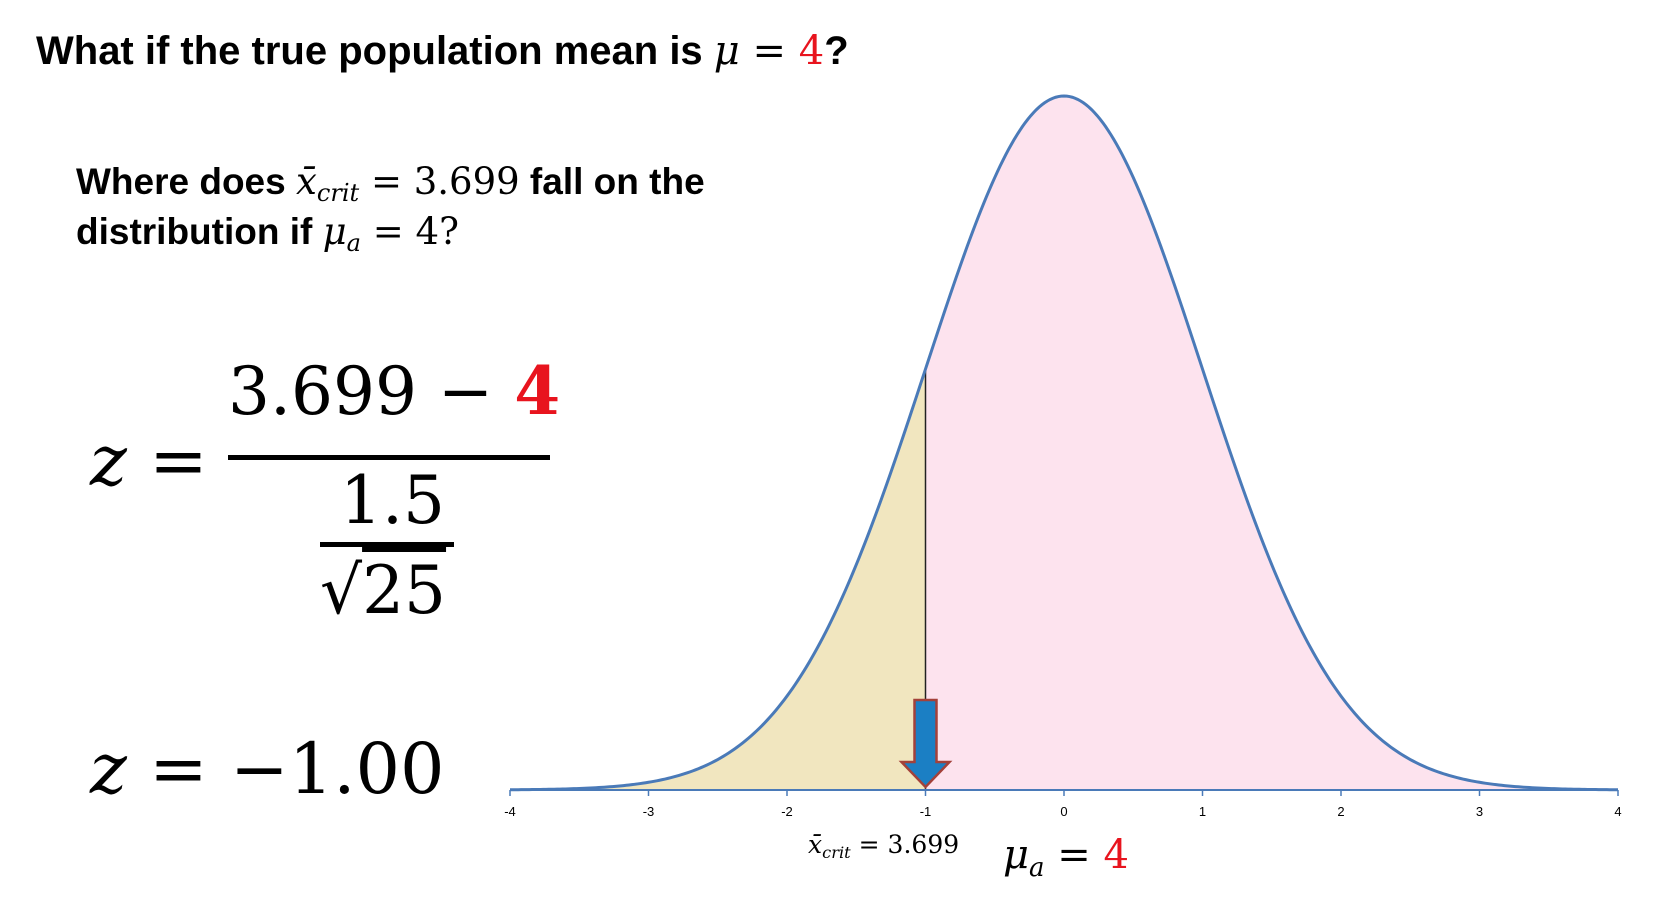 This screenshot has width=1654, height=898. Describe the element at coordinates (787, 811) in the screenshot. I see `x-tick-label: -2` at that location.